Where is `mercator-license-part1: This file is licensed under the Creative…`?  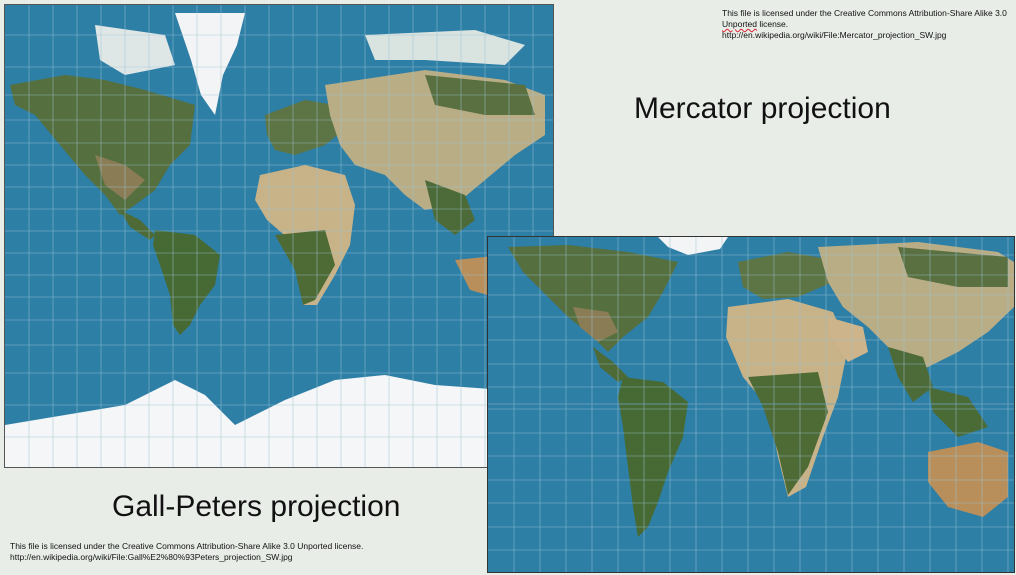
mercator-license-part1: This file is licensed under the Creative… is located at coordinates (864, 13).